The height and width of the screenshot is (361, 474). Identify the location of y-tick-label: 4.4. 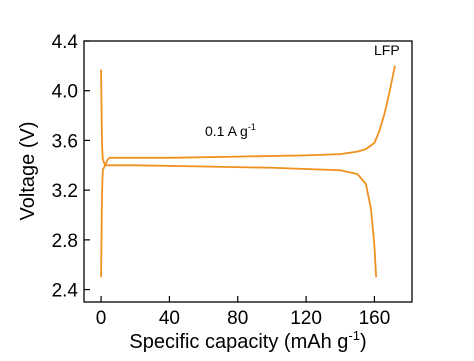
(65, 42).